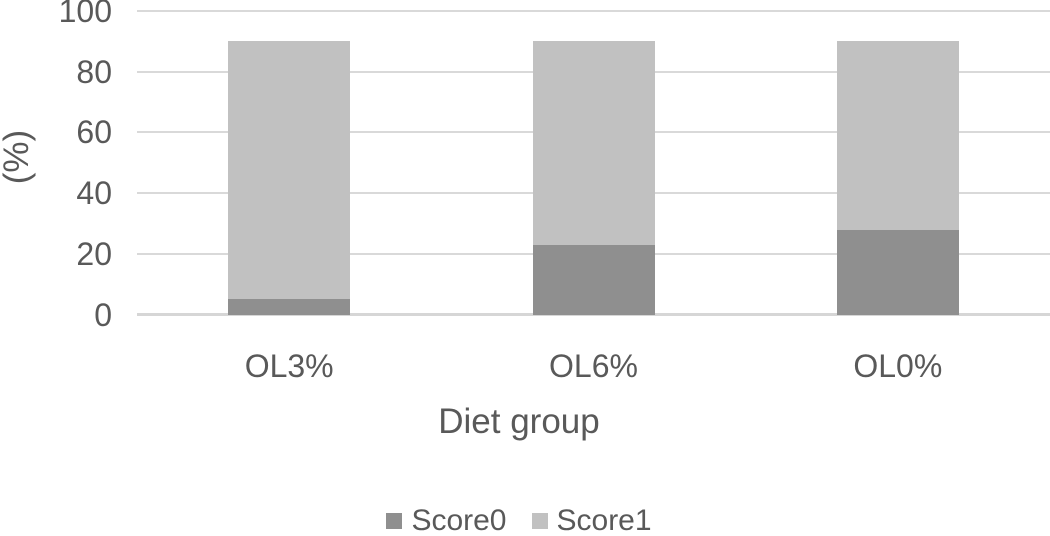 Image resolution: width=1050 pixels, height=536 pixels. What do you see at coordinates (898, 366) in the screenshot?
I see `x-category-label-OL0%: OL0%` at bounding box center [898, 366].